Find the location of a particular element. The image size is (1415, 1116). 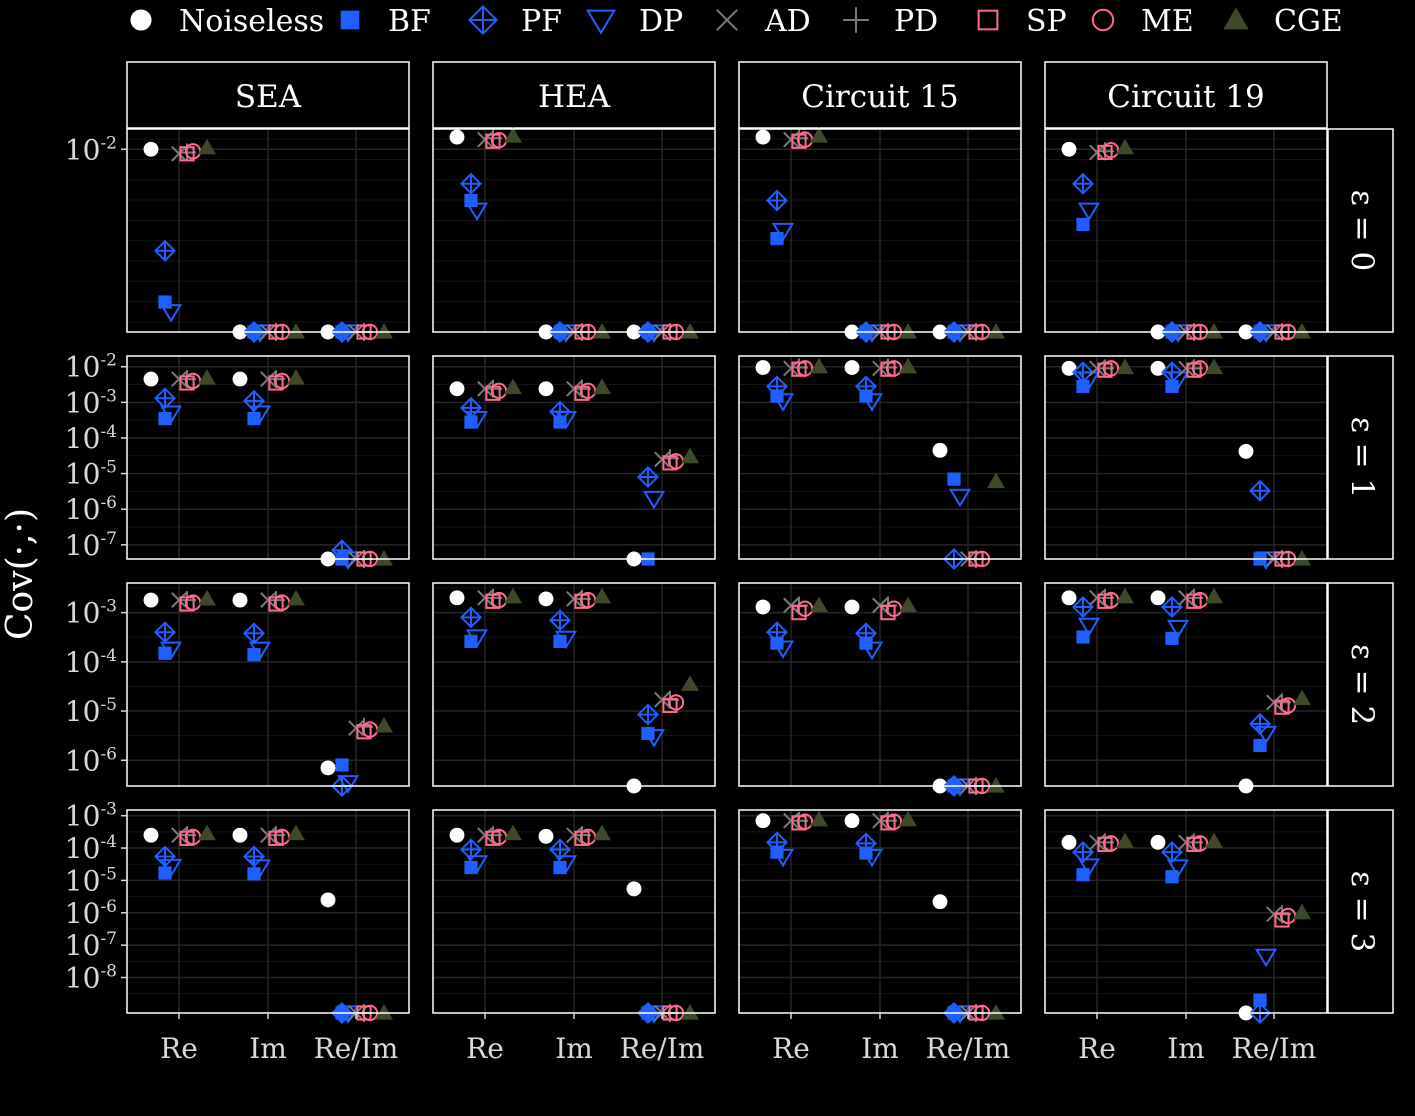

point-me-im is located at coordinates (894, 368).